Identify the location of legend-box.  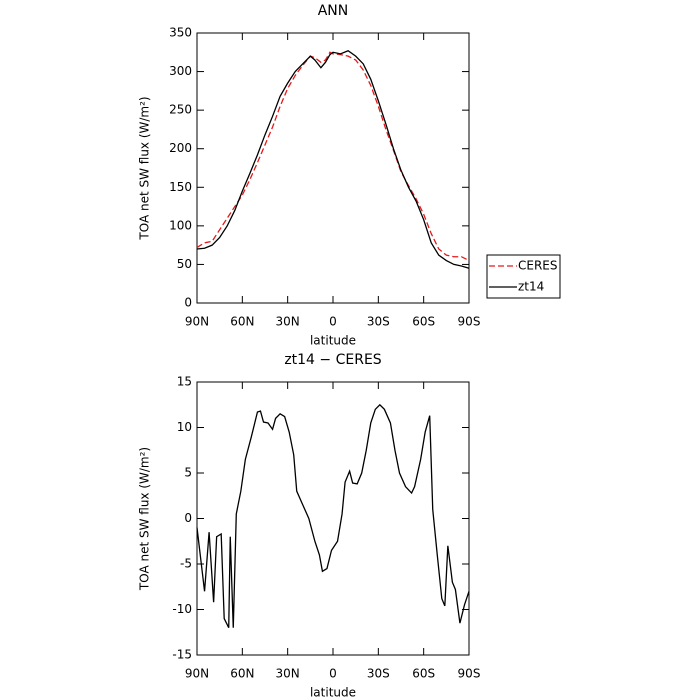
(523, 276).